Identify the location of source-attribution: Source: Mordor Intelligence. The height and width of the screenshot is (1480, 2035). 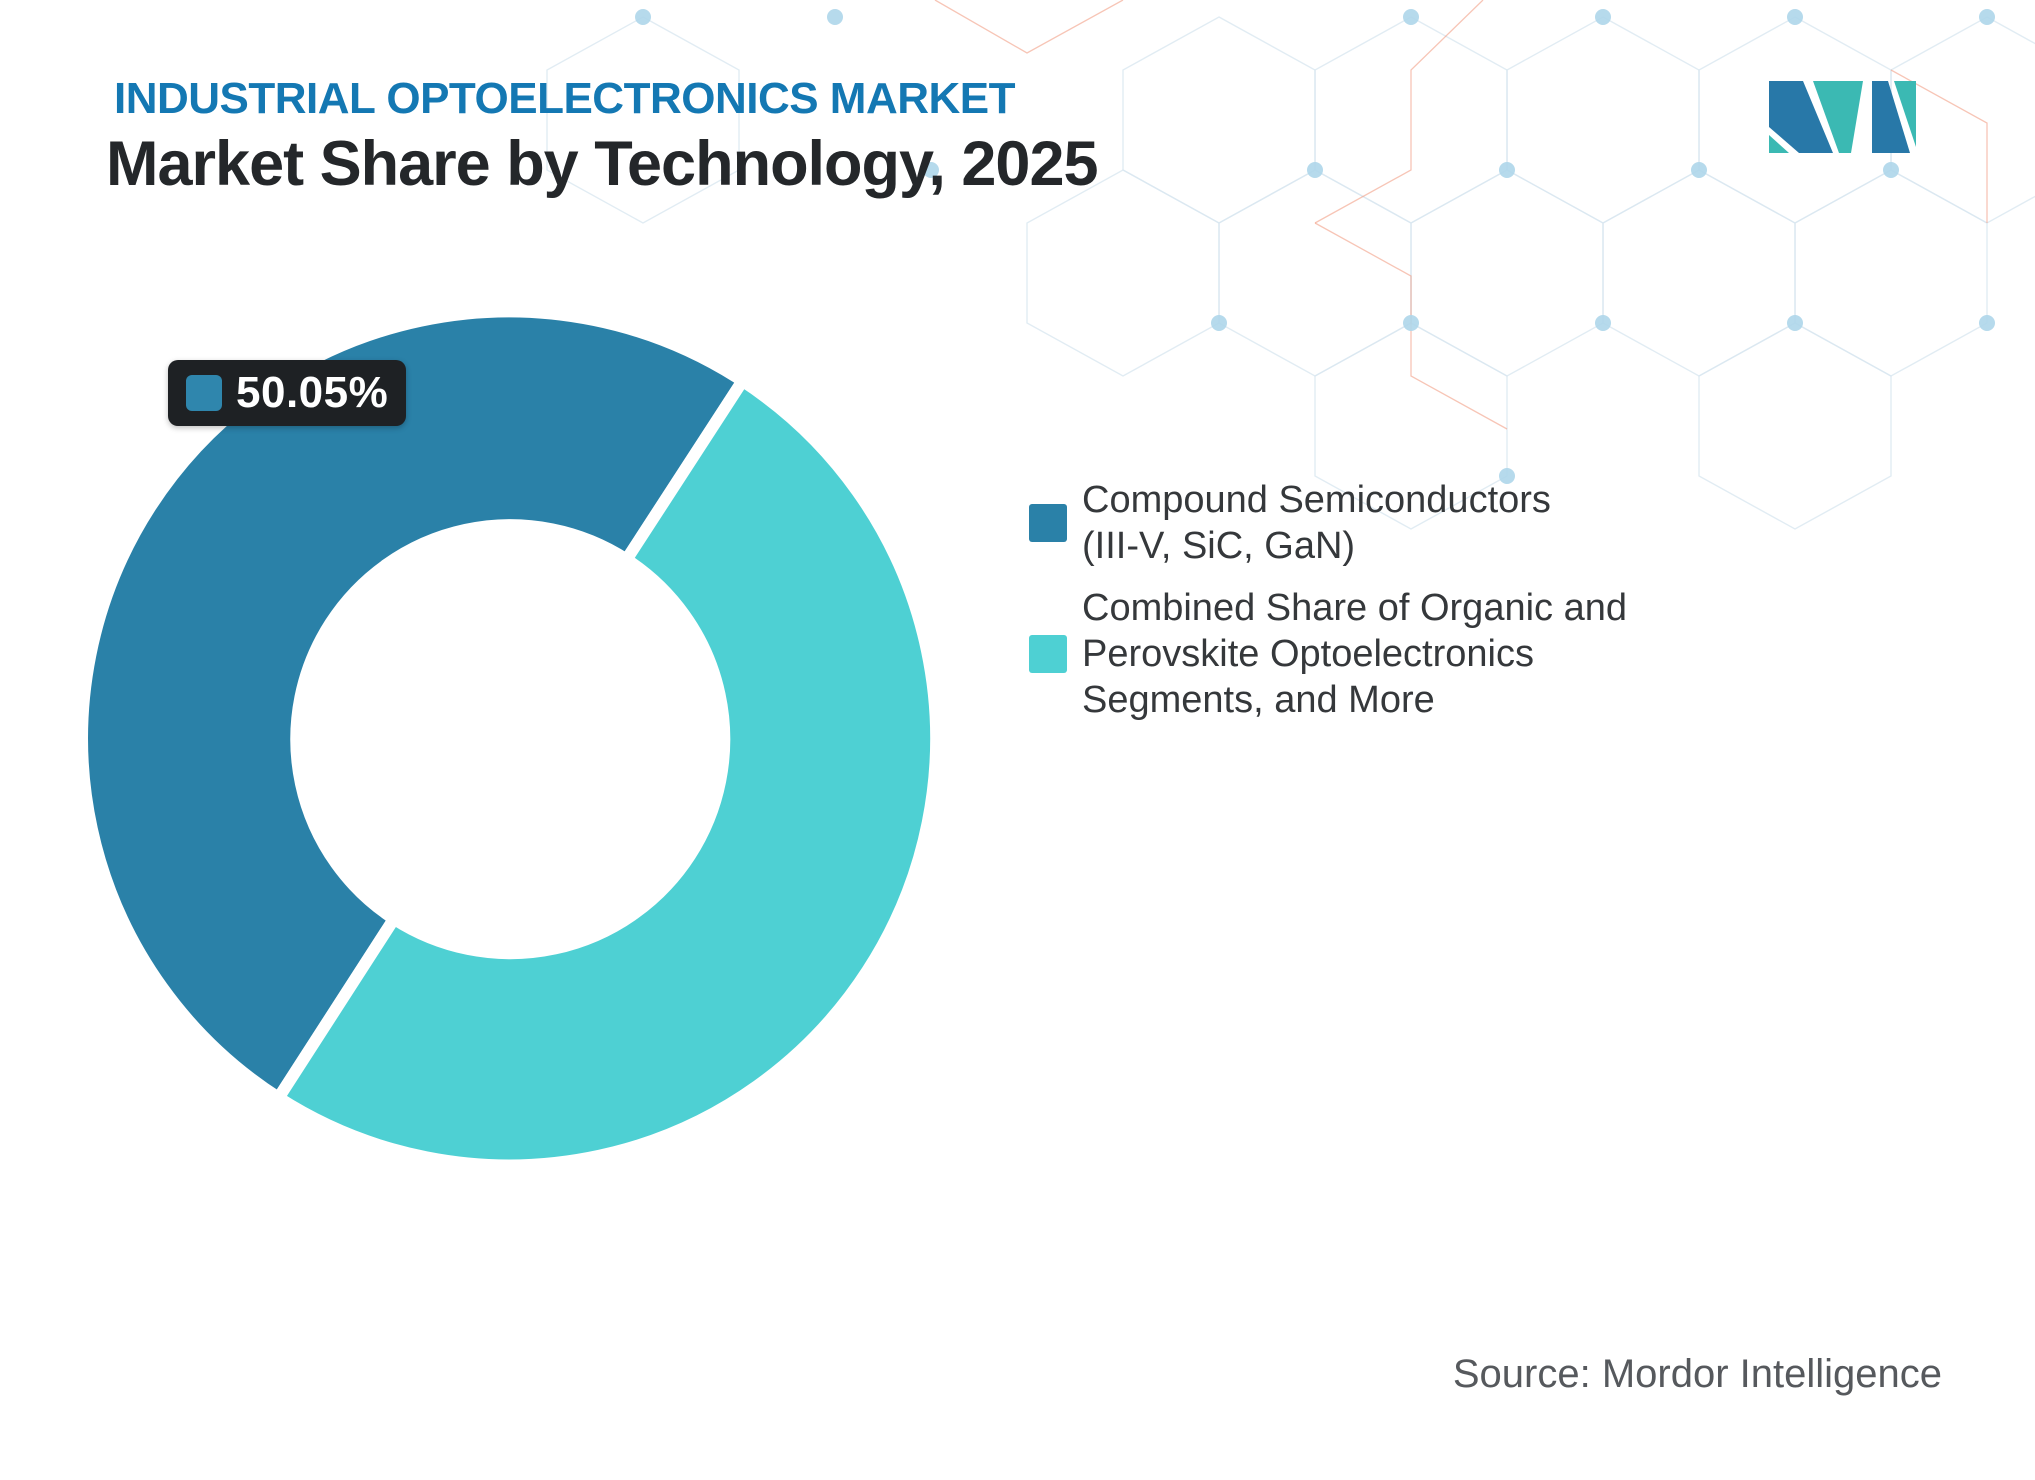
(1697, 1374).